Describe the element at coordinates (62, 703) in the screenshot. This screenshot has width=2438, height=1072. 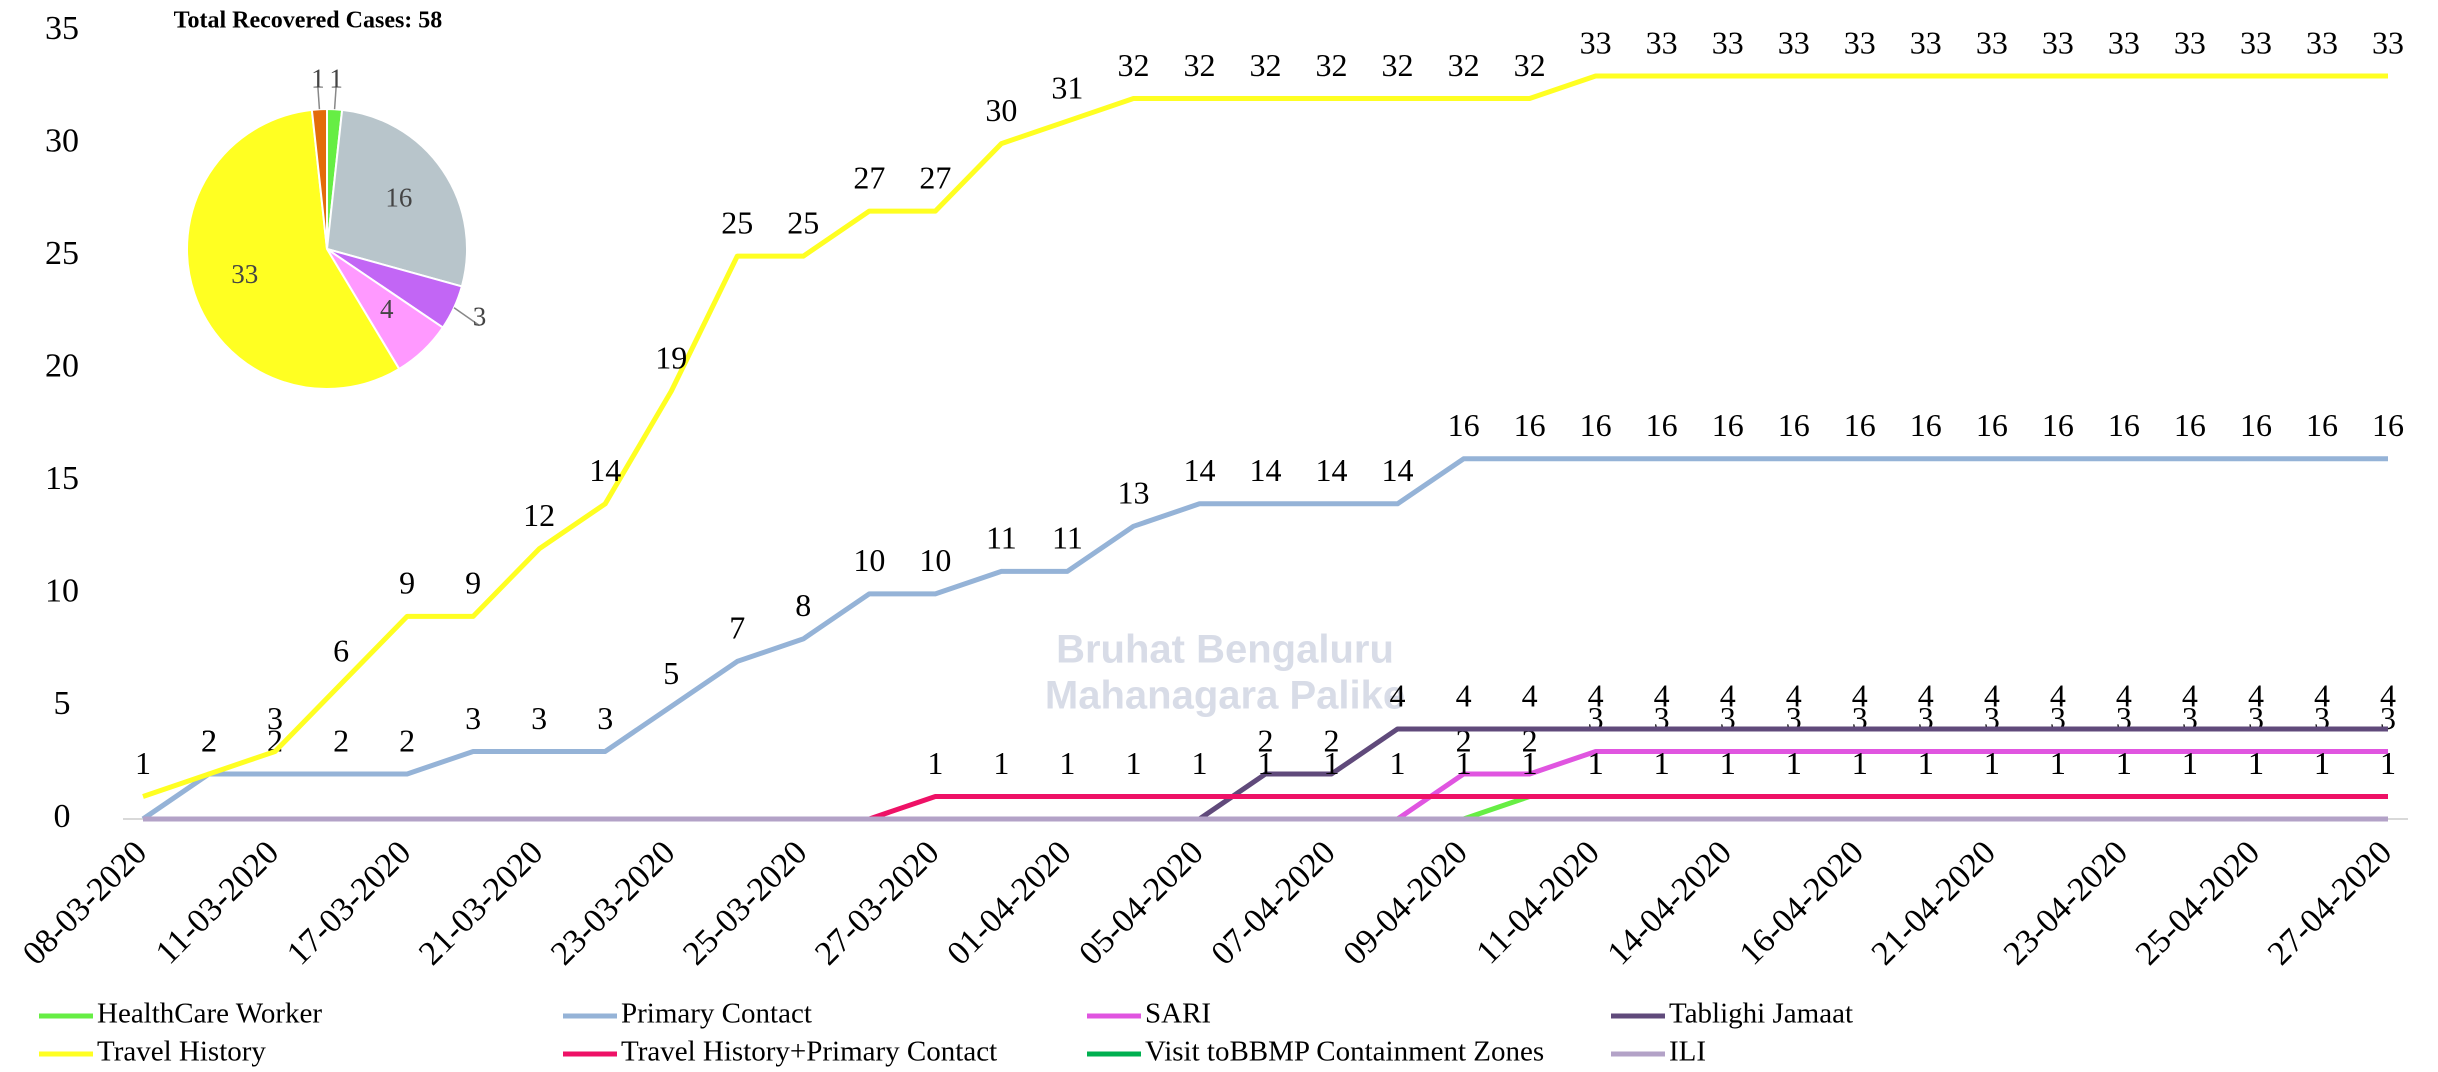
I see `y-tick-label: 5` at that location.